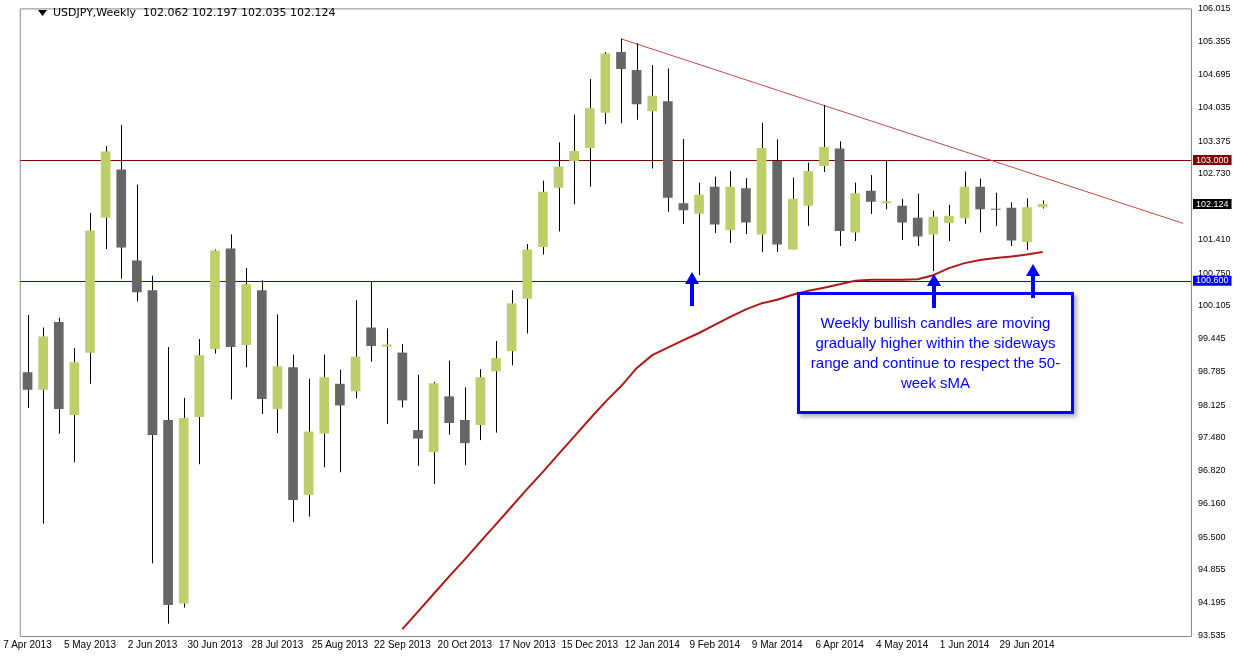 Image resolution: width=1241 pixels, height=656 pixels. Describe the element at coordinates (964, 644) in the screenshot. I see `x-tick-label: 1 Jun 2014` at that location.